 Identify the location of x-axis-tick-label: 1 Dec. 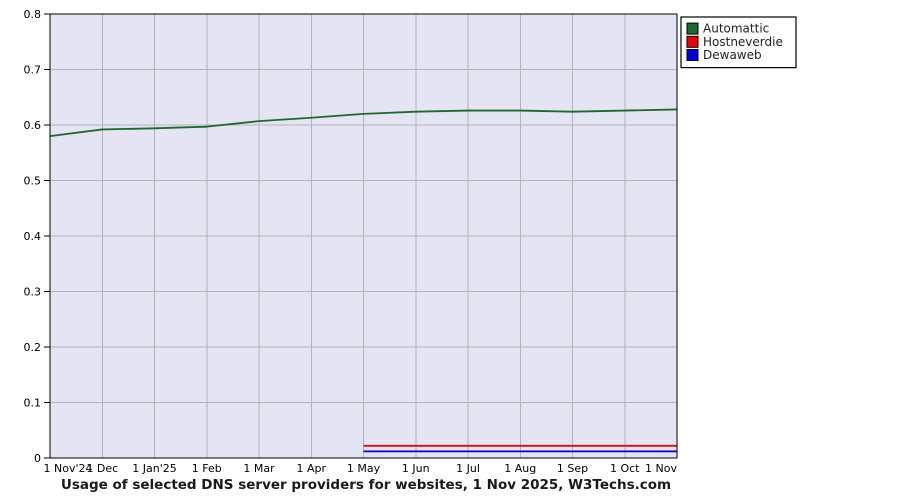
(102, 468).